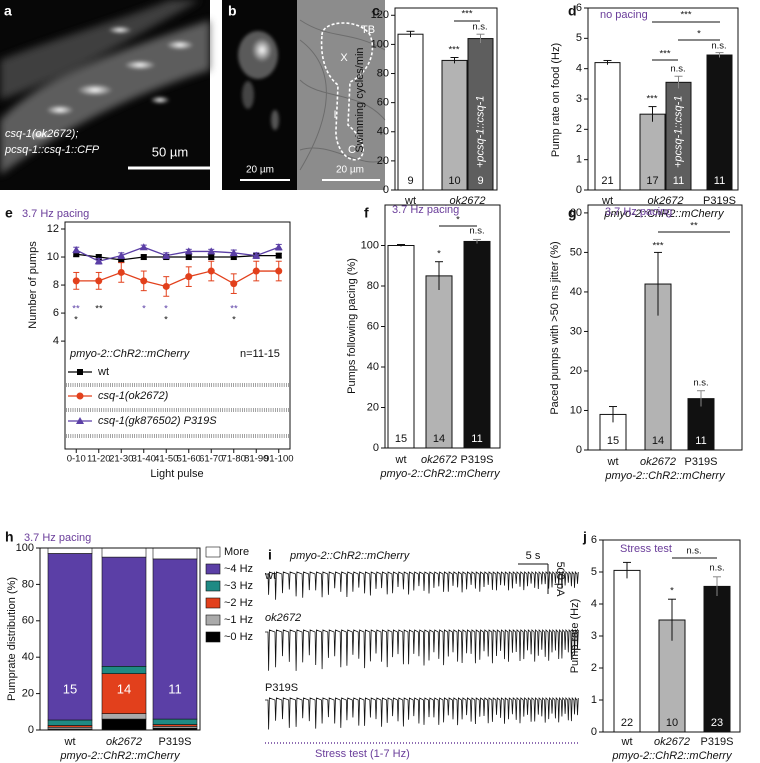 The height and width of the screenshot is (763, 760). What do you see at coordinates (576, 331) in the screenshot?
I see `y-tick-label: 30` at bounding box center [576, 331].